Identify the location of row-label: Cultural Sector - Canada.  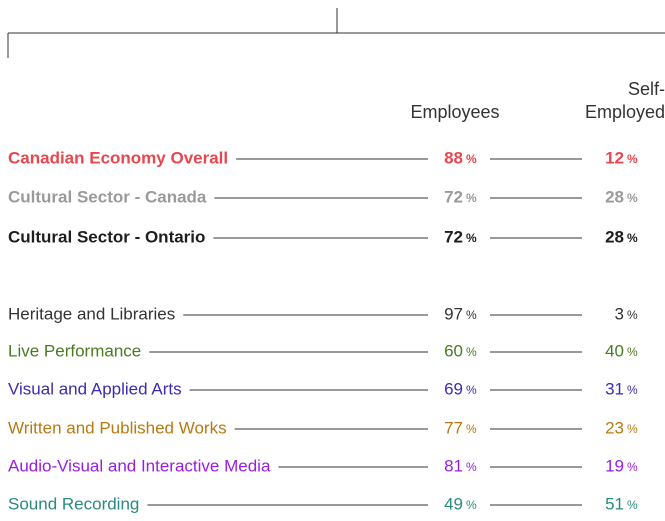
(107, 196).